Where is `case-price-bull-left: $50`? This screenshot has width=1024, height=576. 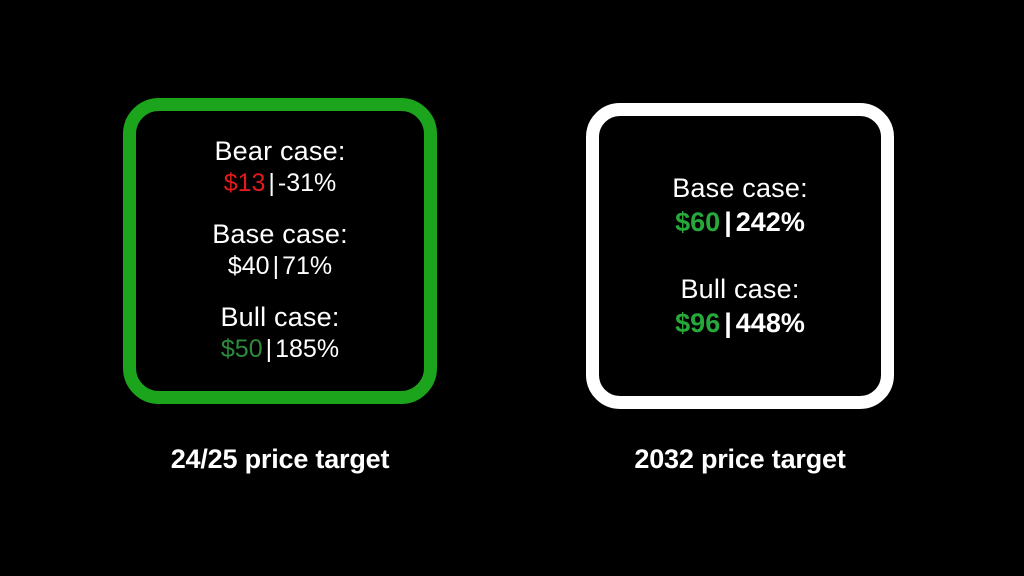 case-price-bull-left: $50 is located at coordinates (241, 349).